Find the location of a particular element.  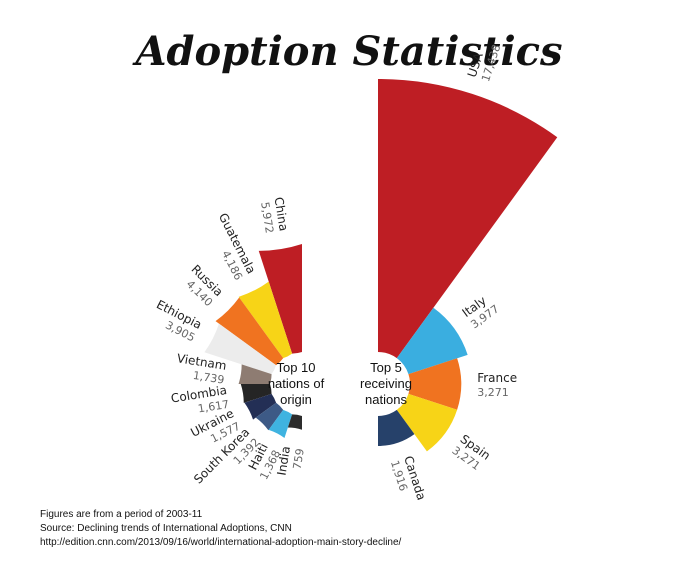

wedge-ethiopia is located at coordinates (240, 349).